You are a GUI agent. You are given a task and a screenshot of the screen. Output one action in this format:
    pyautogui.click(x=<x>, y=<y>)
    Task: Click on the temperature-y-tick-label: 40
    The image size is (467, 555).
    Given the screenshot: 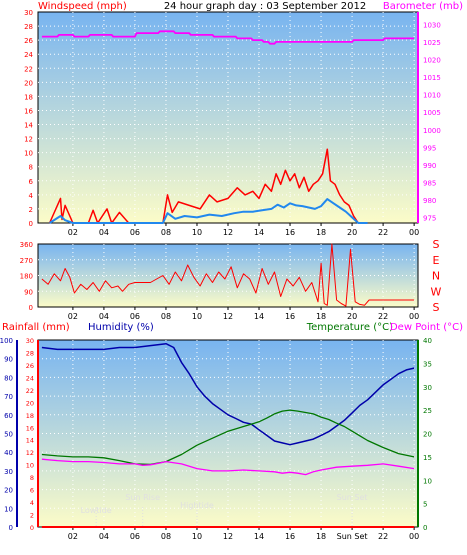 What is the action you would take?
    pyautogui.click(x=427, y=341)
    